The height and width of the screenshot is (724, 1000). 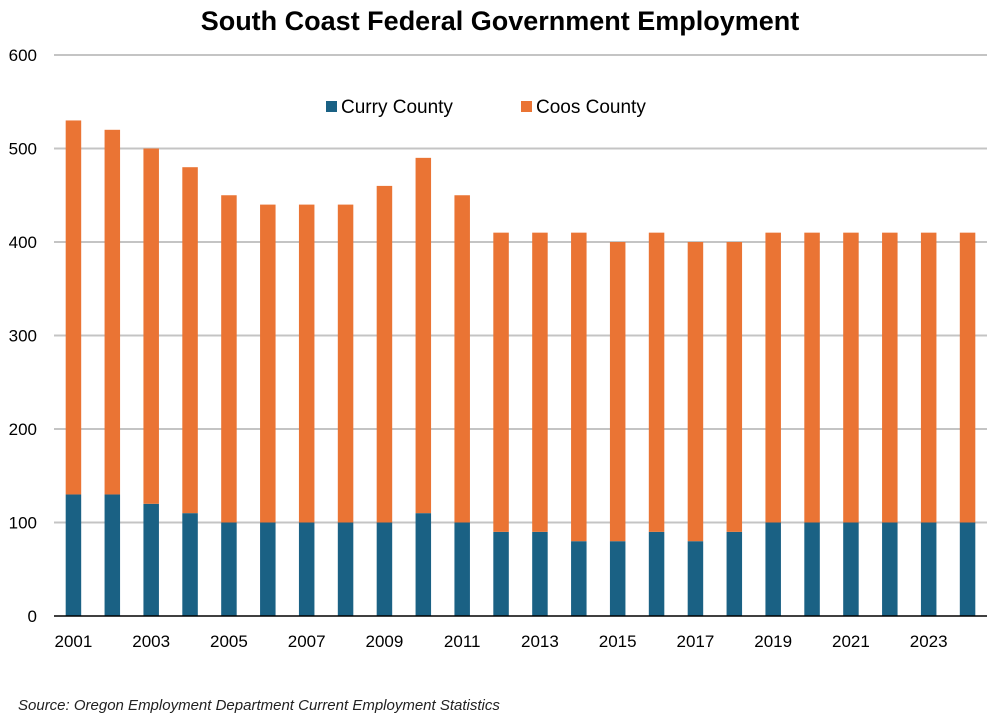 What do you see at coordinates (307, 641) in the screenshot?
I see `x-tick-label: 2007` at bounding box center [307, 641].